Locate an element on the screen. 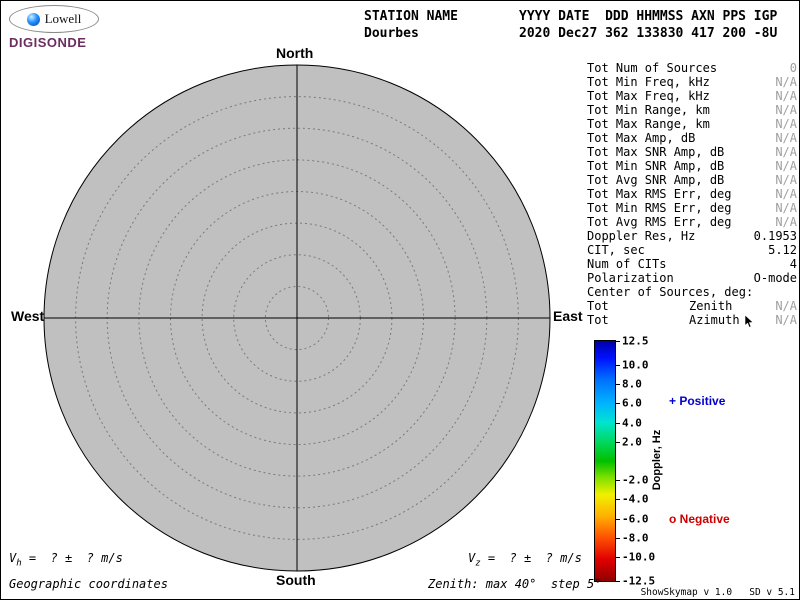 The width and height of the screenshot is (800, 600). colorbar-tick-label: 12.5 is located at coordinates (635, 341).